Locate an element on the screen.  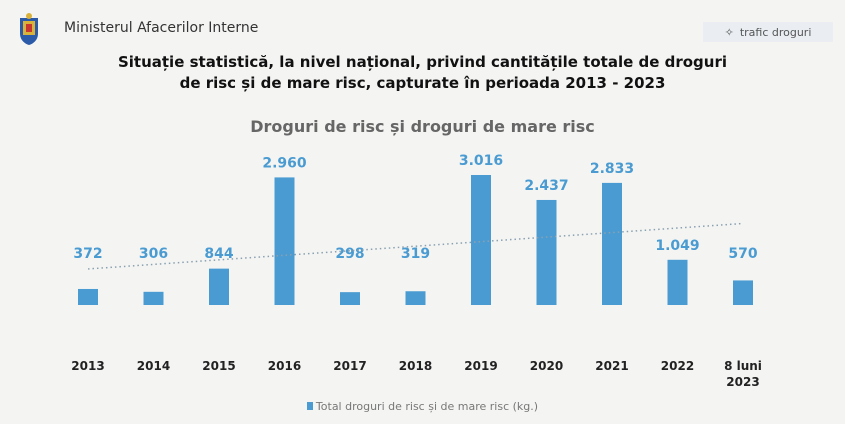
chart-title: Droguri de risc și droguri de mare risc is located at coordinates (422, 126).